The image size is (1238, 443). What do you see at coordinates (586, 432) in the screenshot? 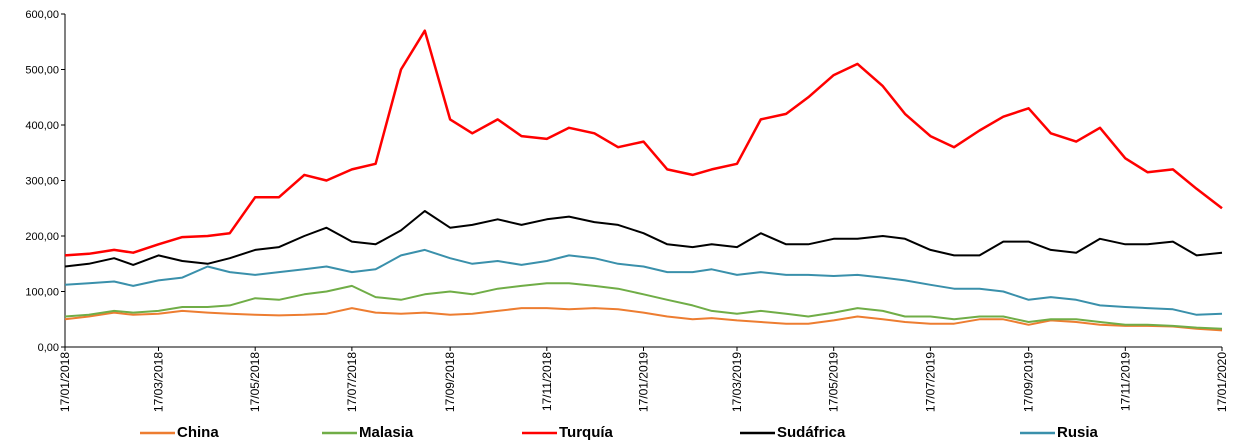
I see `legend-label: Turquía` at bounding box center [586, 432].